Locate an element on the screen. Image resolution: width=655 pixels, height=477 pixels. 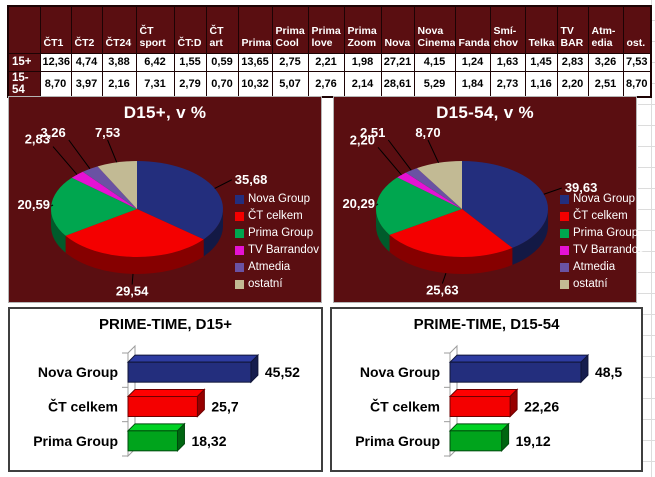
cell-15-54-fanda: 1,84 is located at coordinates (472, 83).